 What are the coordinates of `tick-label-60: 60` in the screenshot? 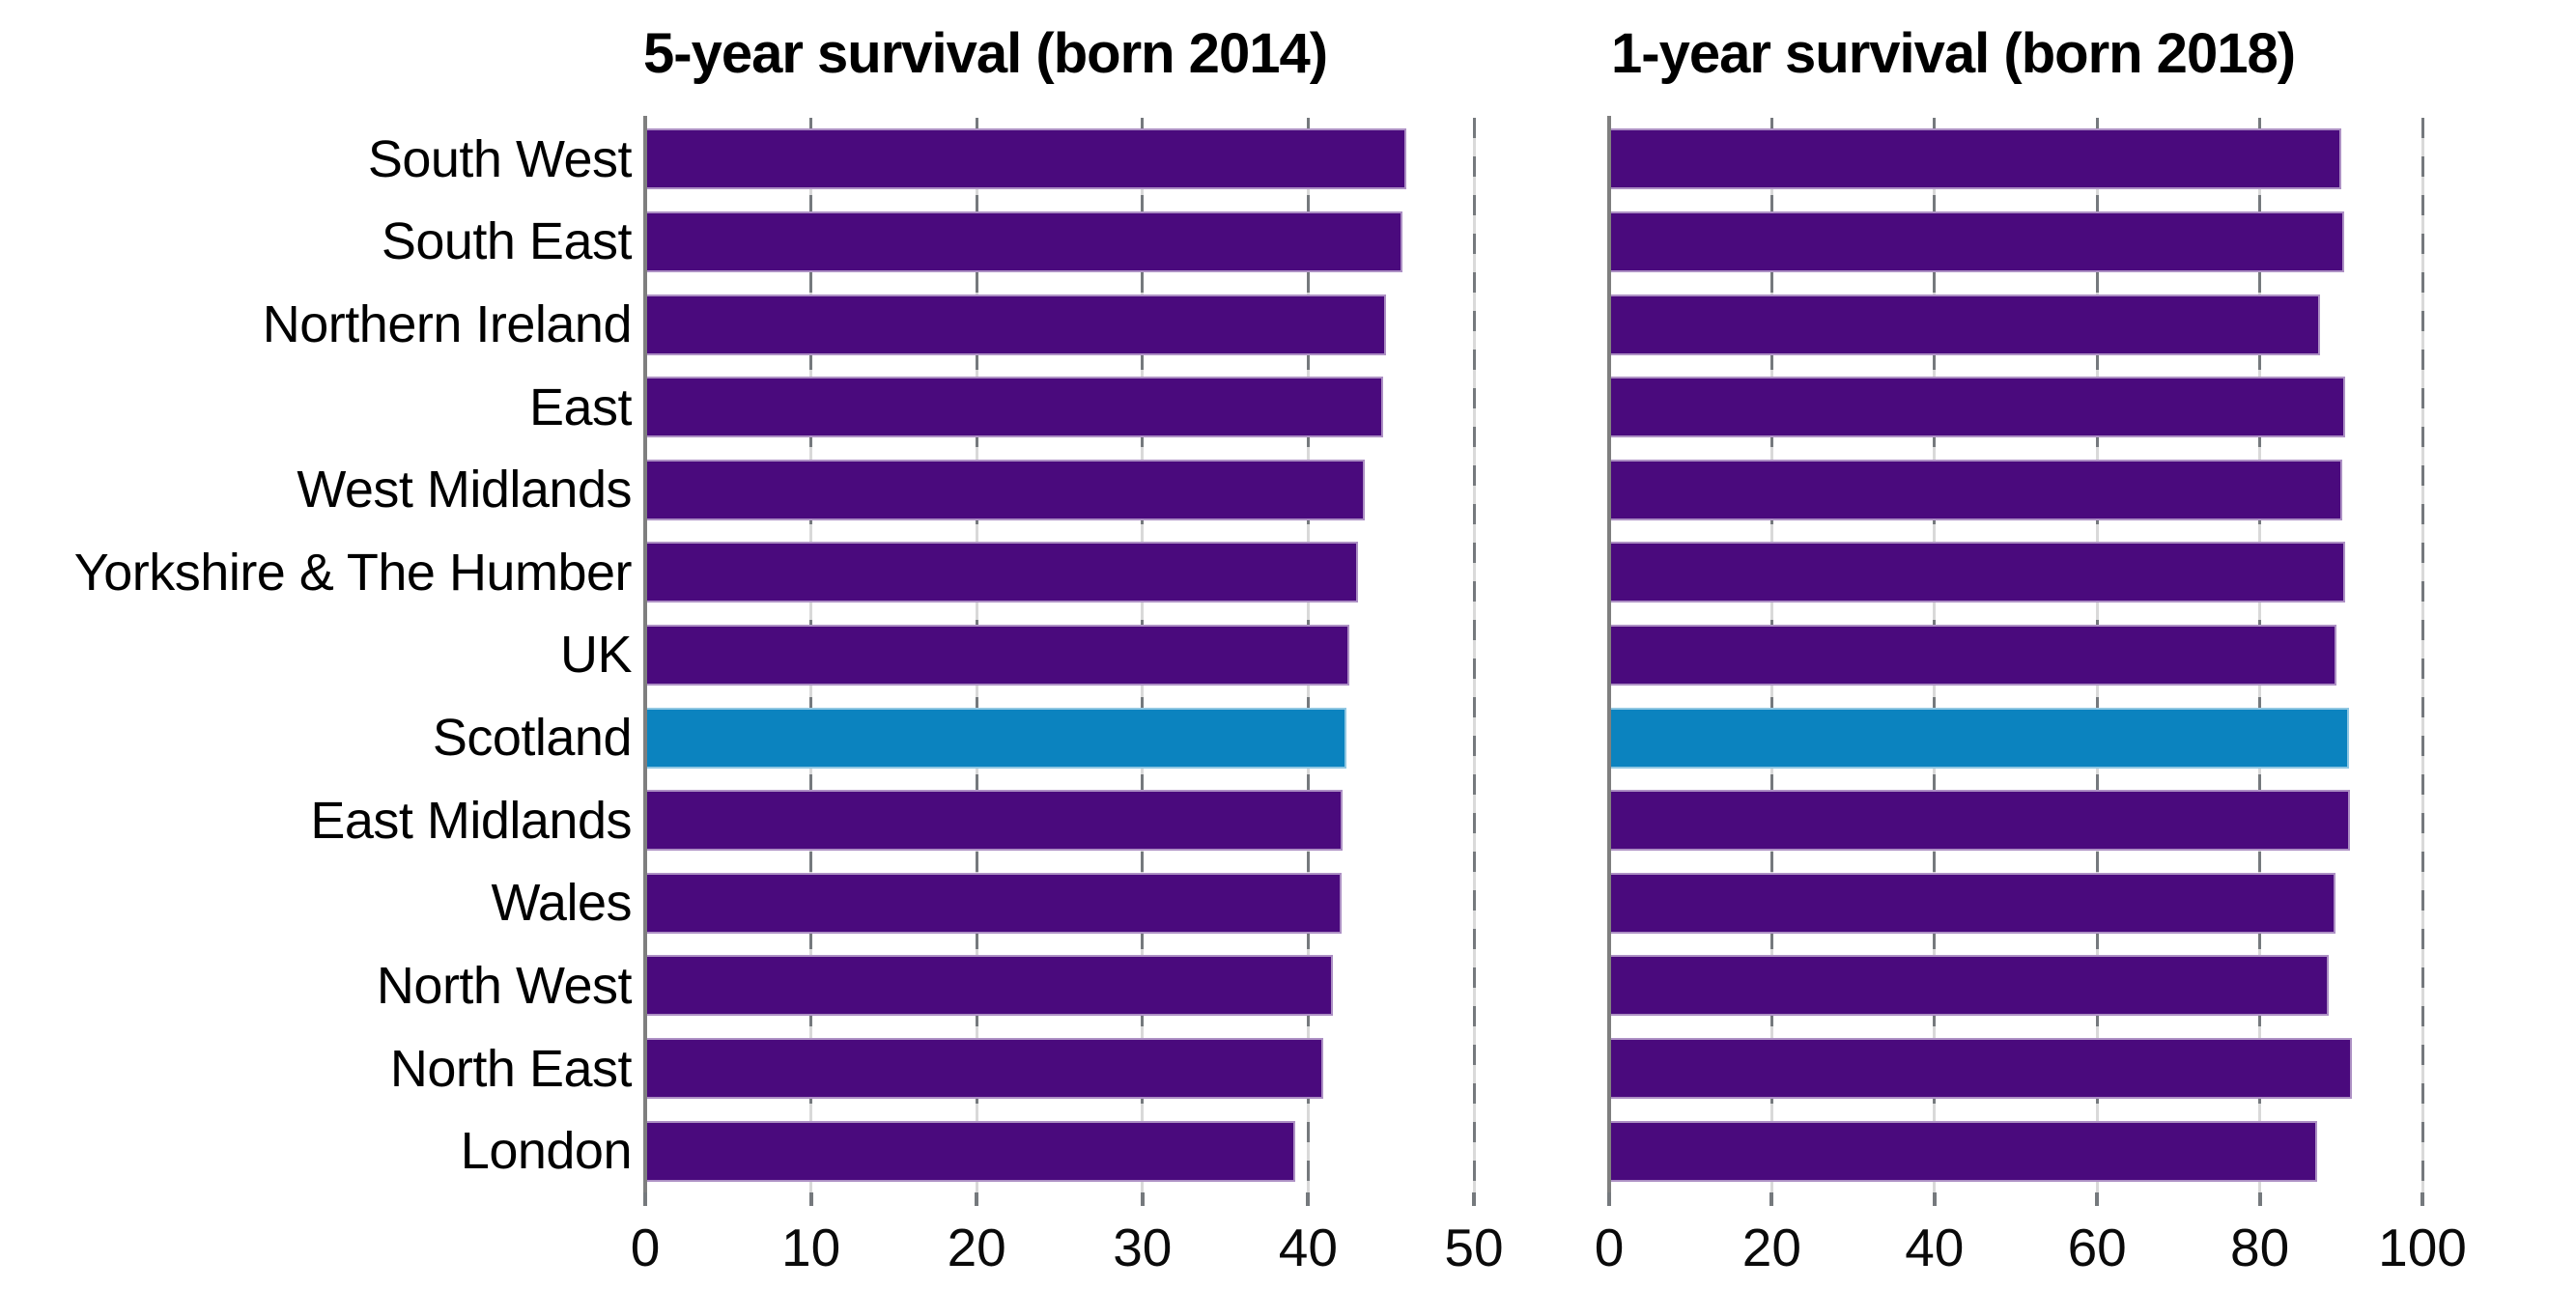 It's located at (2097, 1247).